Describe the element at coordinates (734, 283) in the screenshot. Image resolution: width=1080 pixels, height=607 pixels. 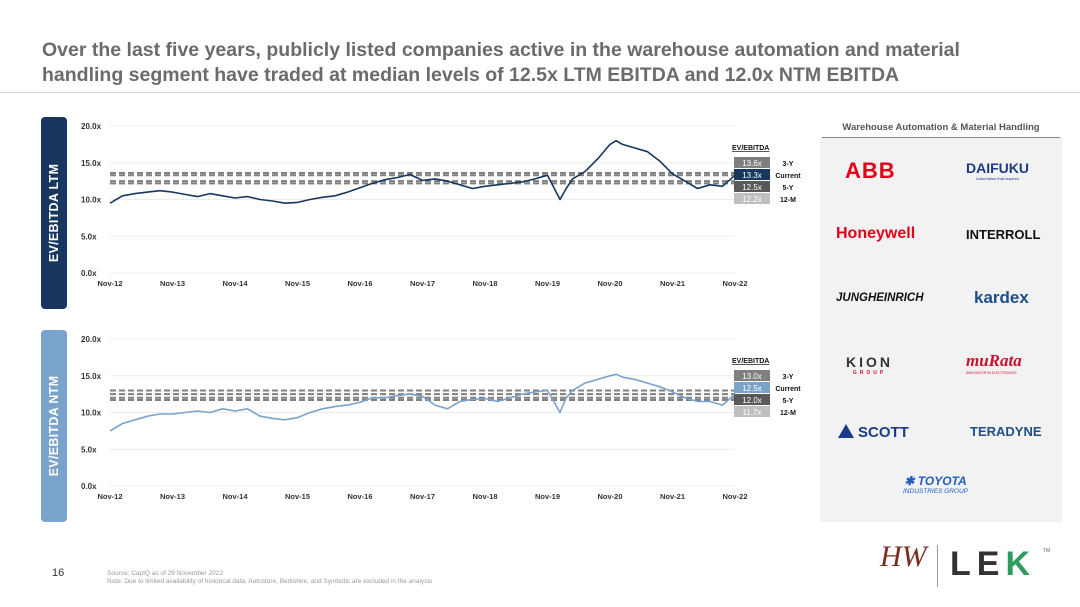
I see `ltm-x-tick-label: Nov-22` at that location.